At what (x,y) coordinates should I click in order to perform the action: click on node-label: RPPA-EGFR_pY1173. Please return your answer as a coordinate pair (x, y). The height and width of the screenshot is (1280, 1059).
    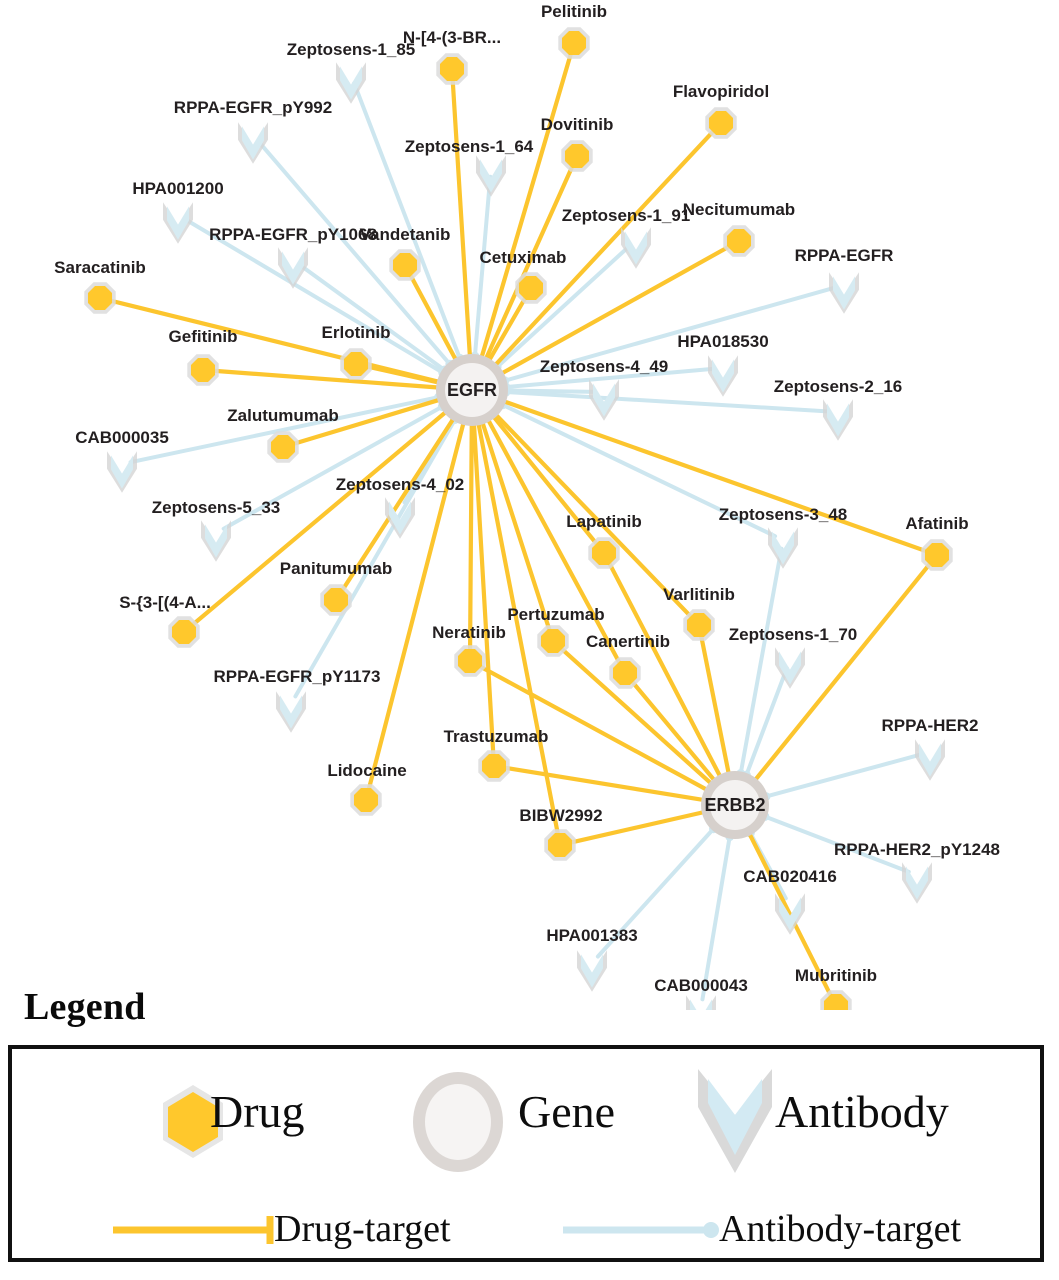
    Looking at the image, I should click on (297, 676).